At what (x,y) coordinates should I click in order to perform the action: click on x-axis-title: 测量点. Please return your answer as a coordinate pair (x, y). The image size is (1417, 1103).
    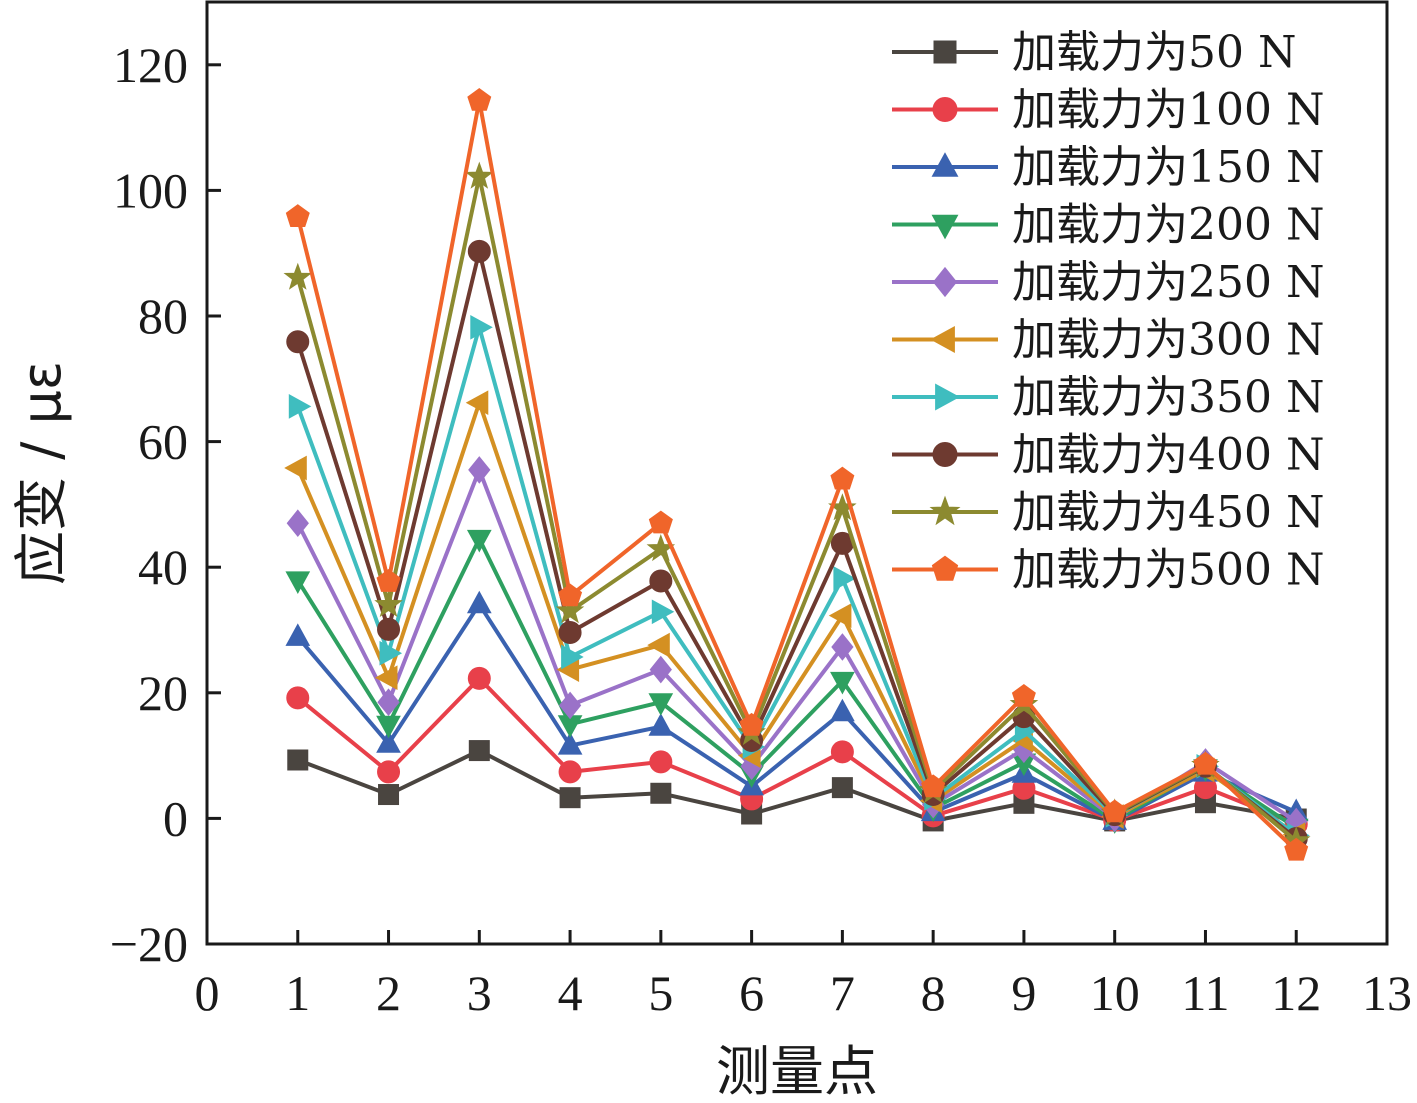
    Looking at the image, I should click on (797, 1071).